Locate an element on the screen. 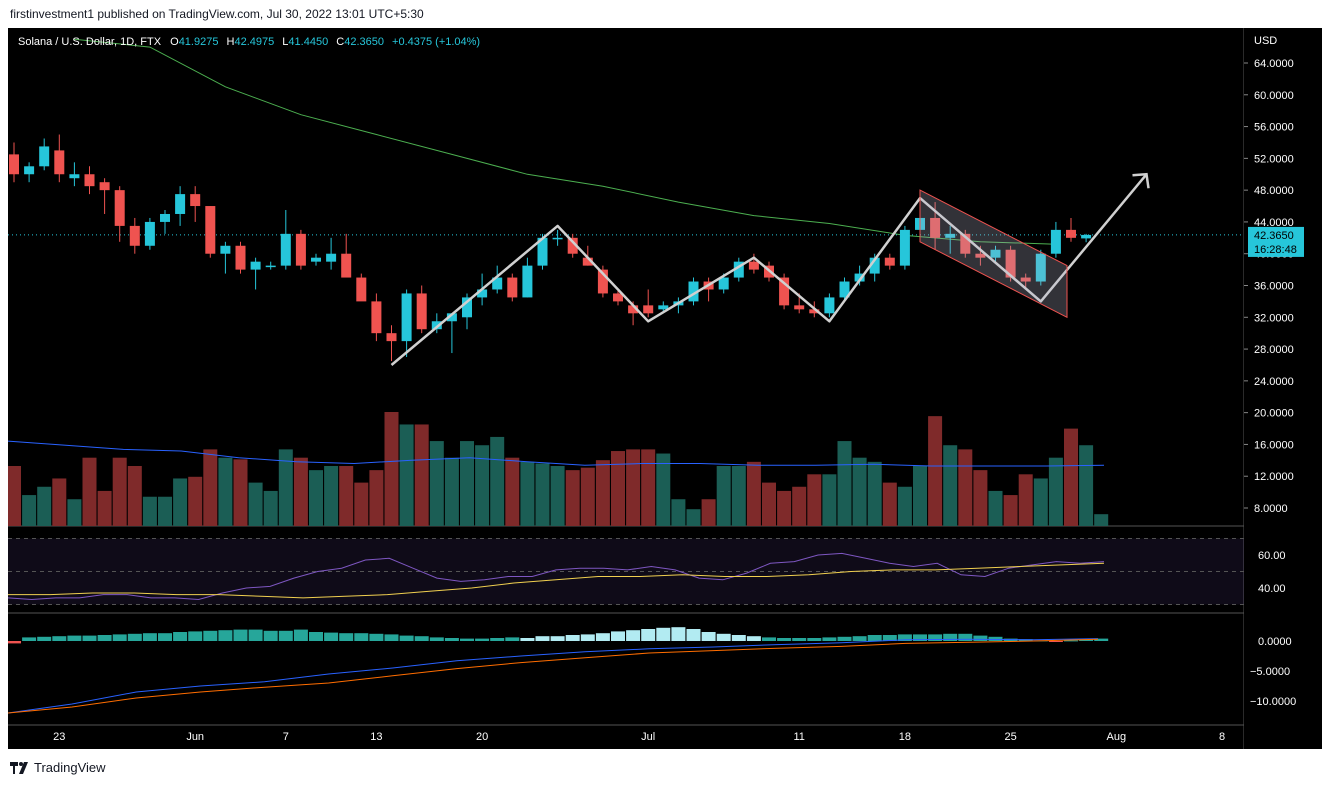 The height and width of the screenshot is (785, 1330). zigzag-pattern-line is located at coordinates (769, 269).